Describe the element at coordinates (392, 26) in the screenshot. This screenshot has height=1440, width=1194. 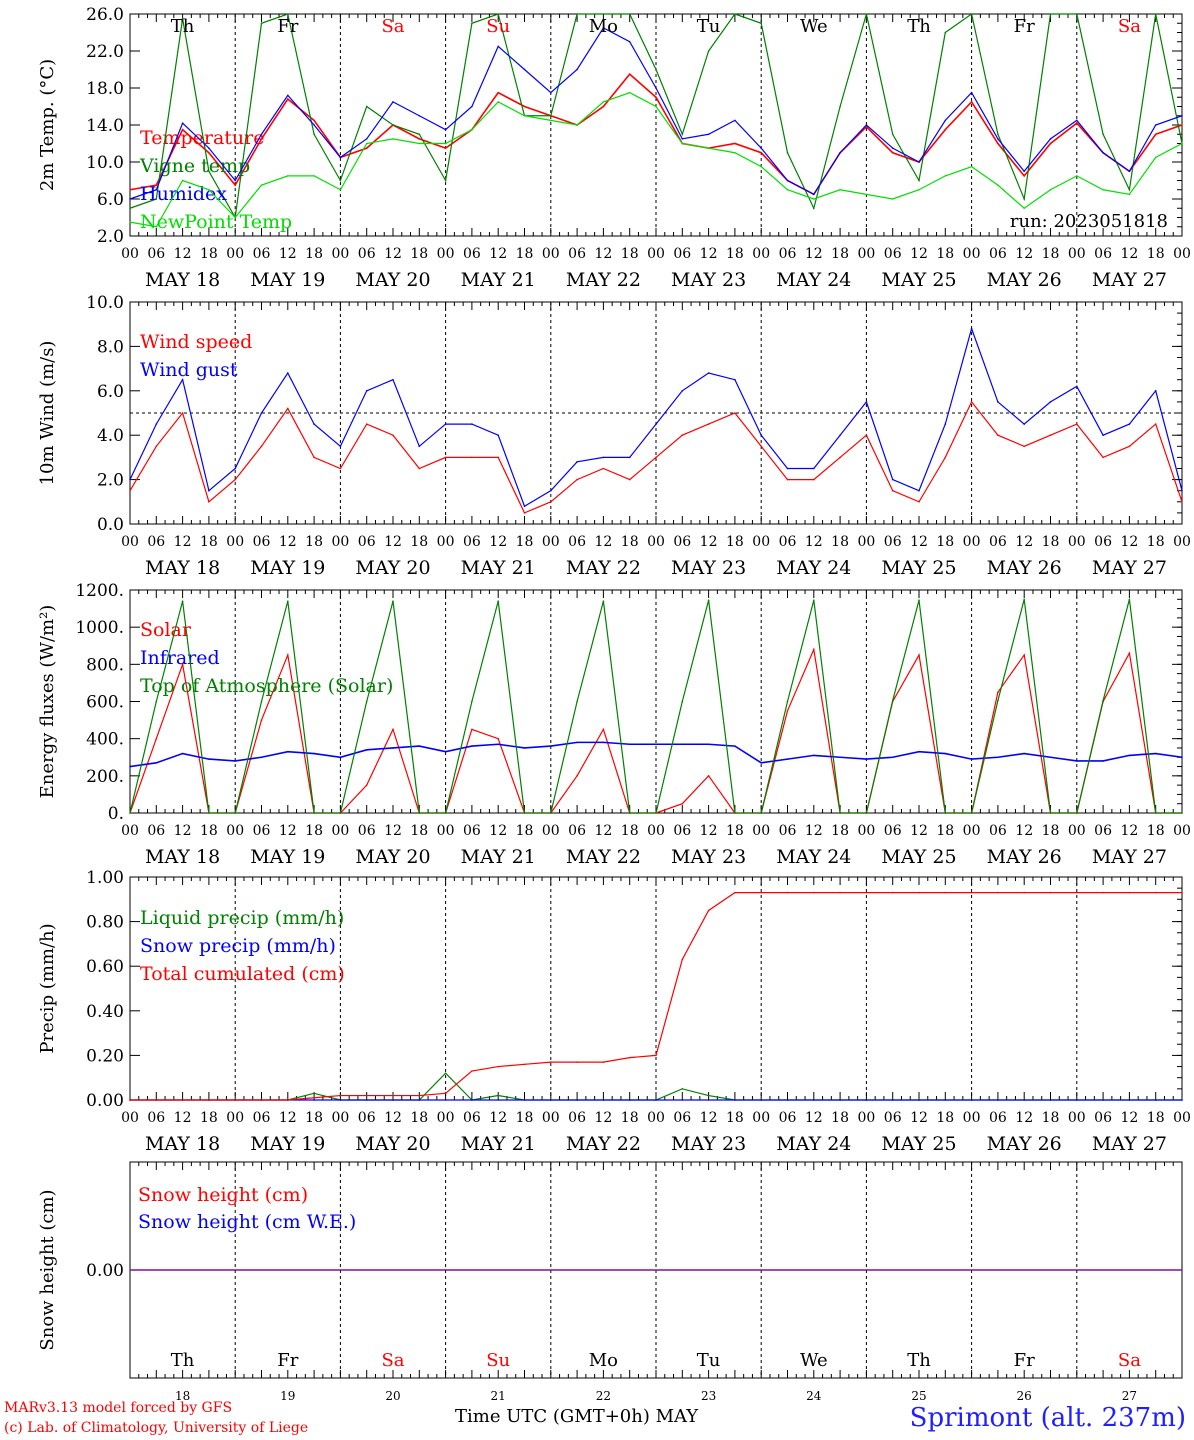
I see `weekday-label: Sa` at that location.